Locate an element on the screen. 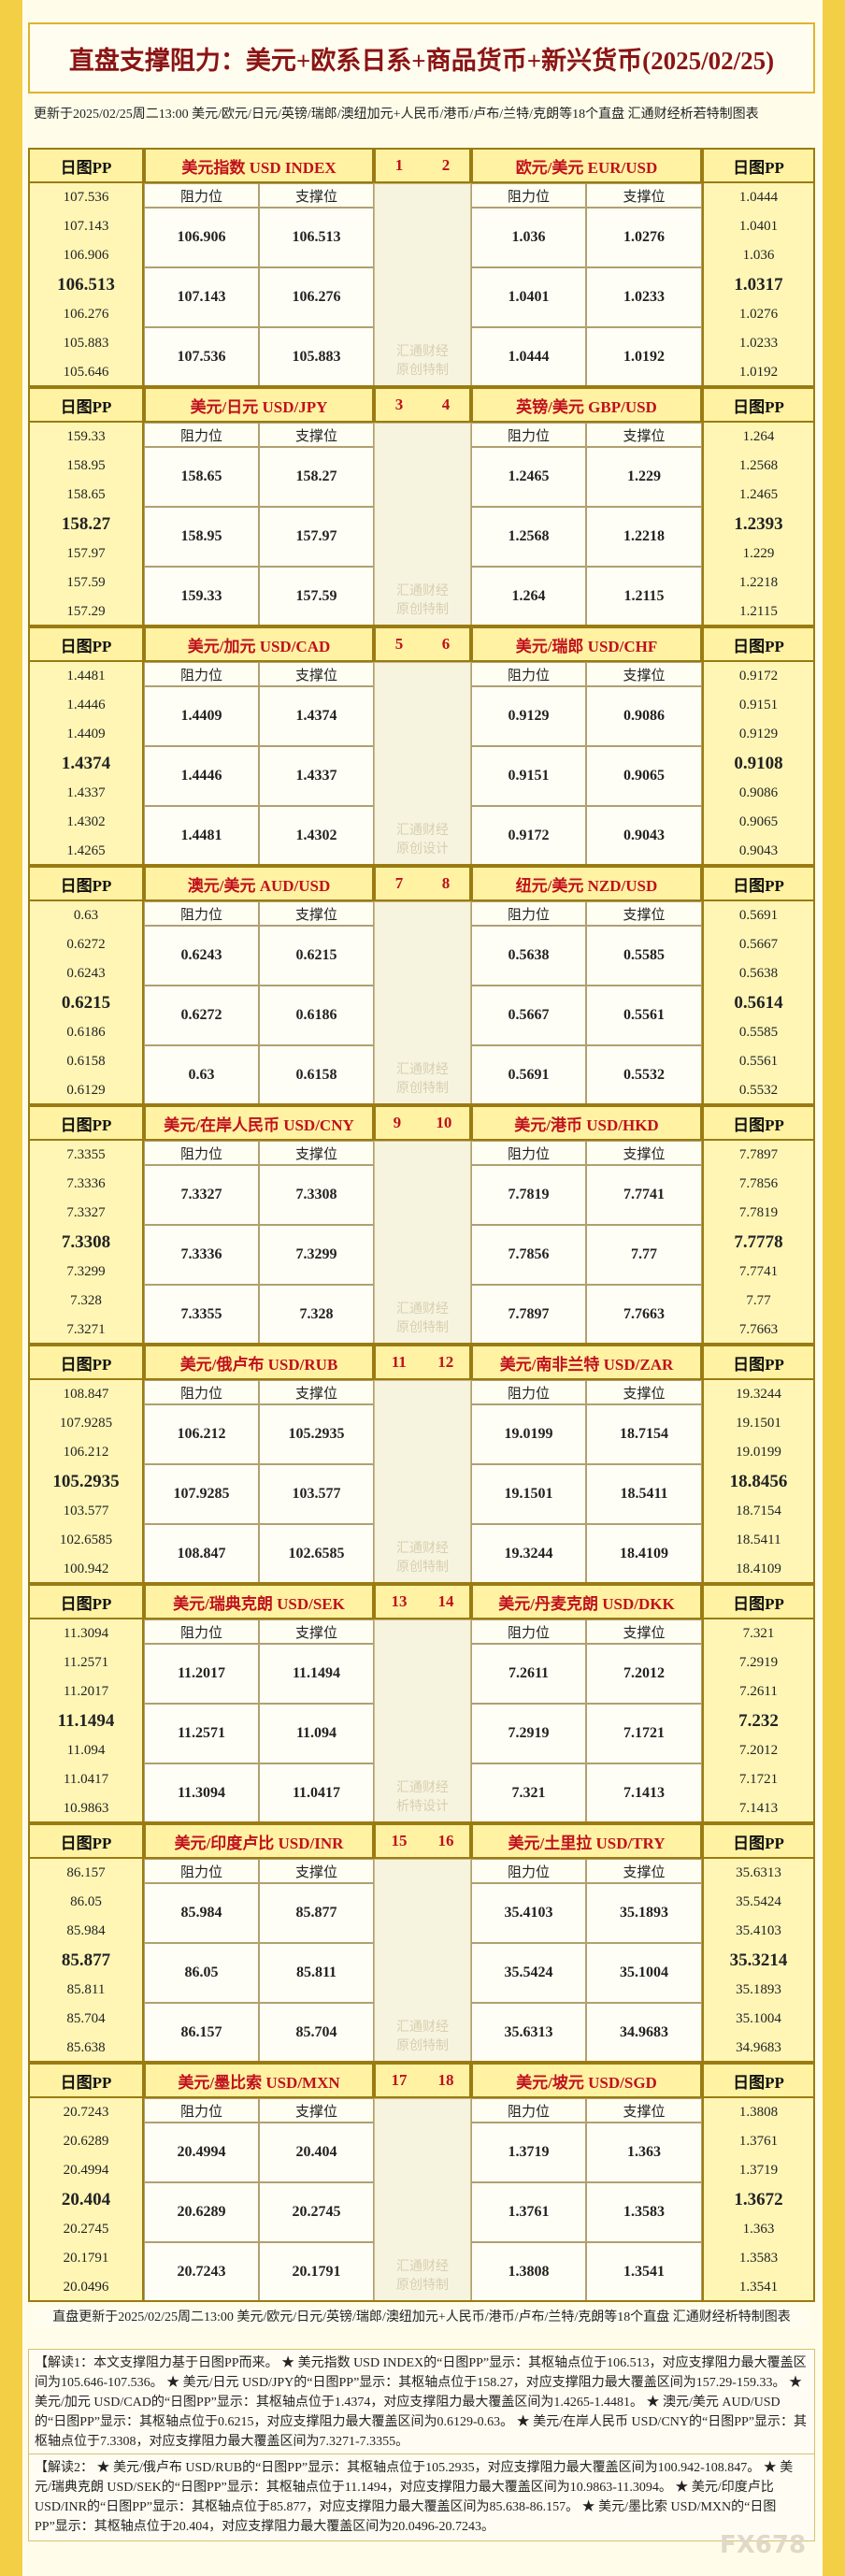 Image resolution: width=845 pixels, height=2576 pixels. resistance: 7.3336 is located at coordinates (201, 1255).